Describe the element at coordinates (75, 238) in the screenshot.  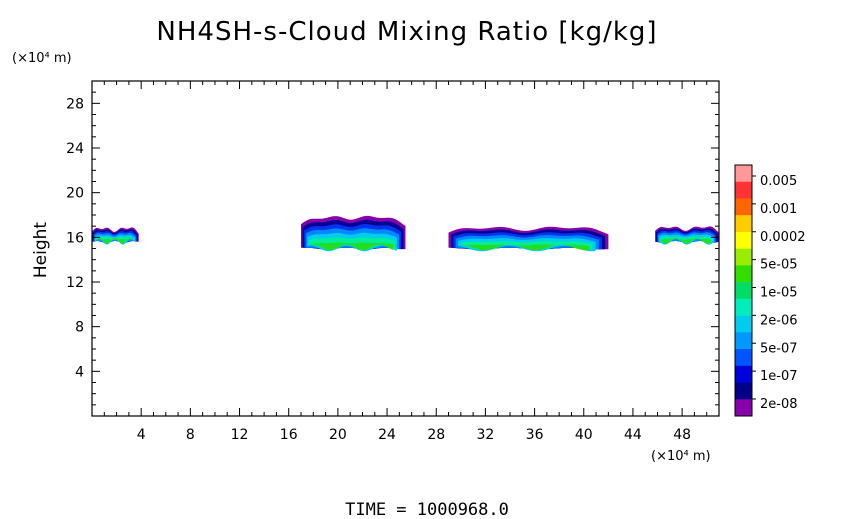
I see `y-tick-label: 16` at that location.